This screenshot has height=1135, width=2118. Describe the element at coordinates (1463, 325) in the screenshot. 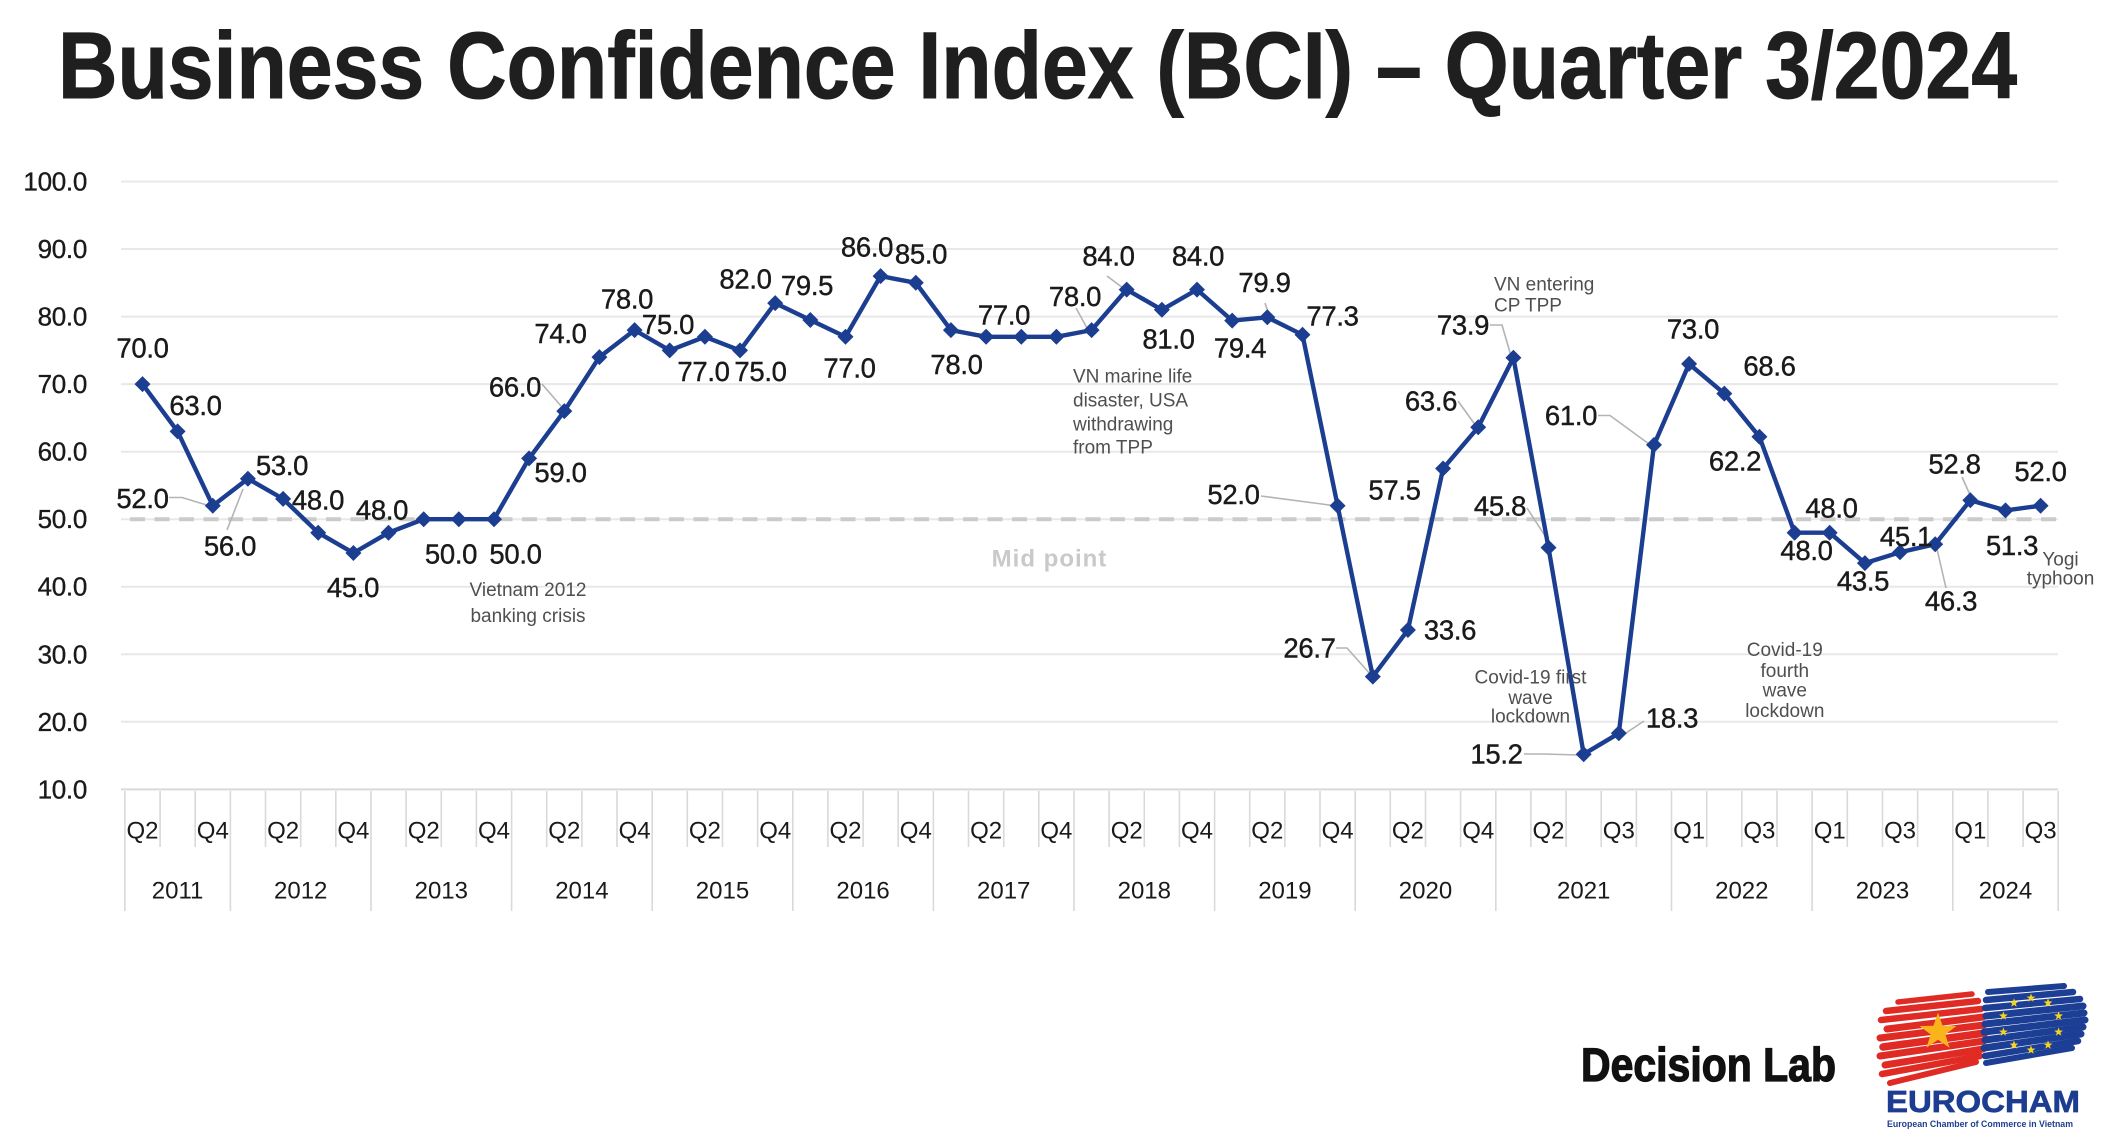

I see `svg-text: 73.9` at that location.